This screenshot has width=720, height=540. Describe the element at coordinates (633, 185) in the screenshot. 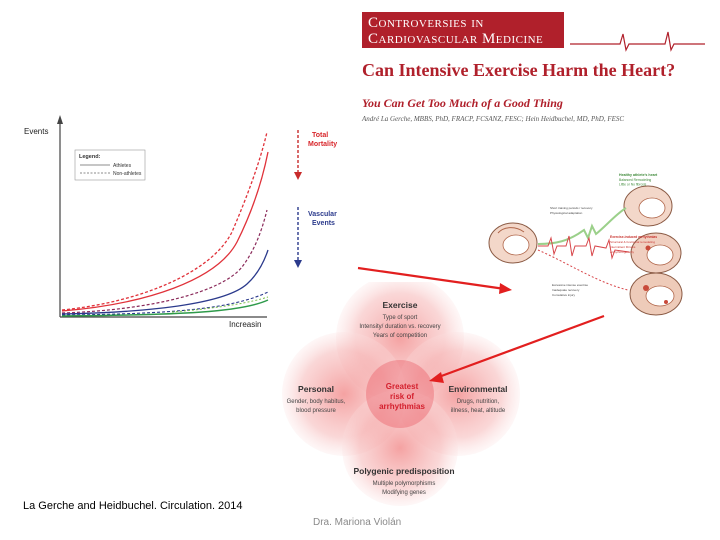

I see `label-no-fibrosis: Little or No fibrosis` at that location.